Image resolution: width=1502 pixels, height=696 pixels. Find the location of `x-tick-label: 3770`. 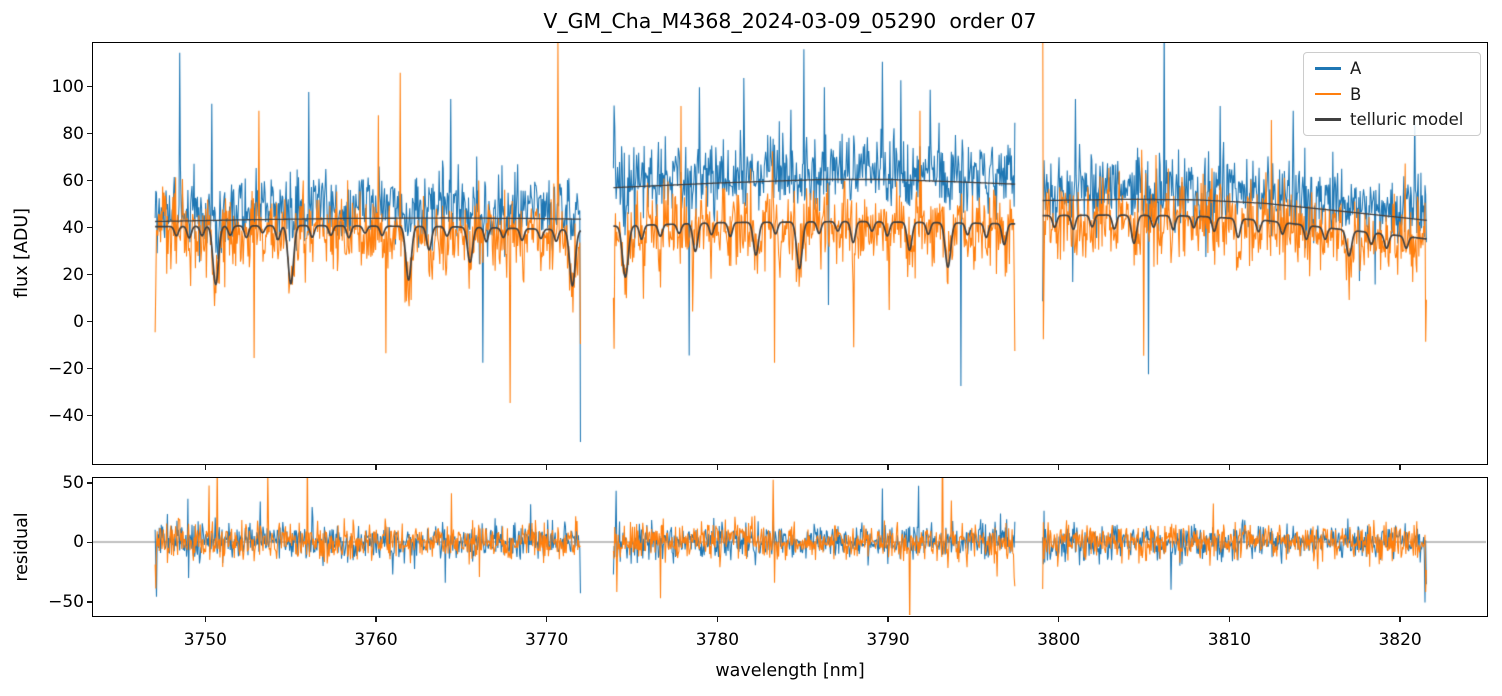

x-tick-label: 3770 is located at coordinates (547, 640).